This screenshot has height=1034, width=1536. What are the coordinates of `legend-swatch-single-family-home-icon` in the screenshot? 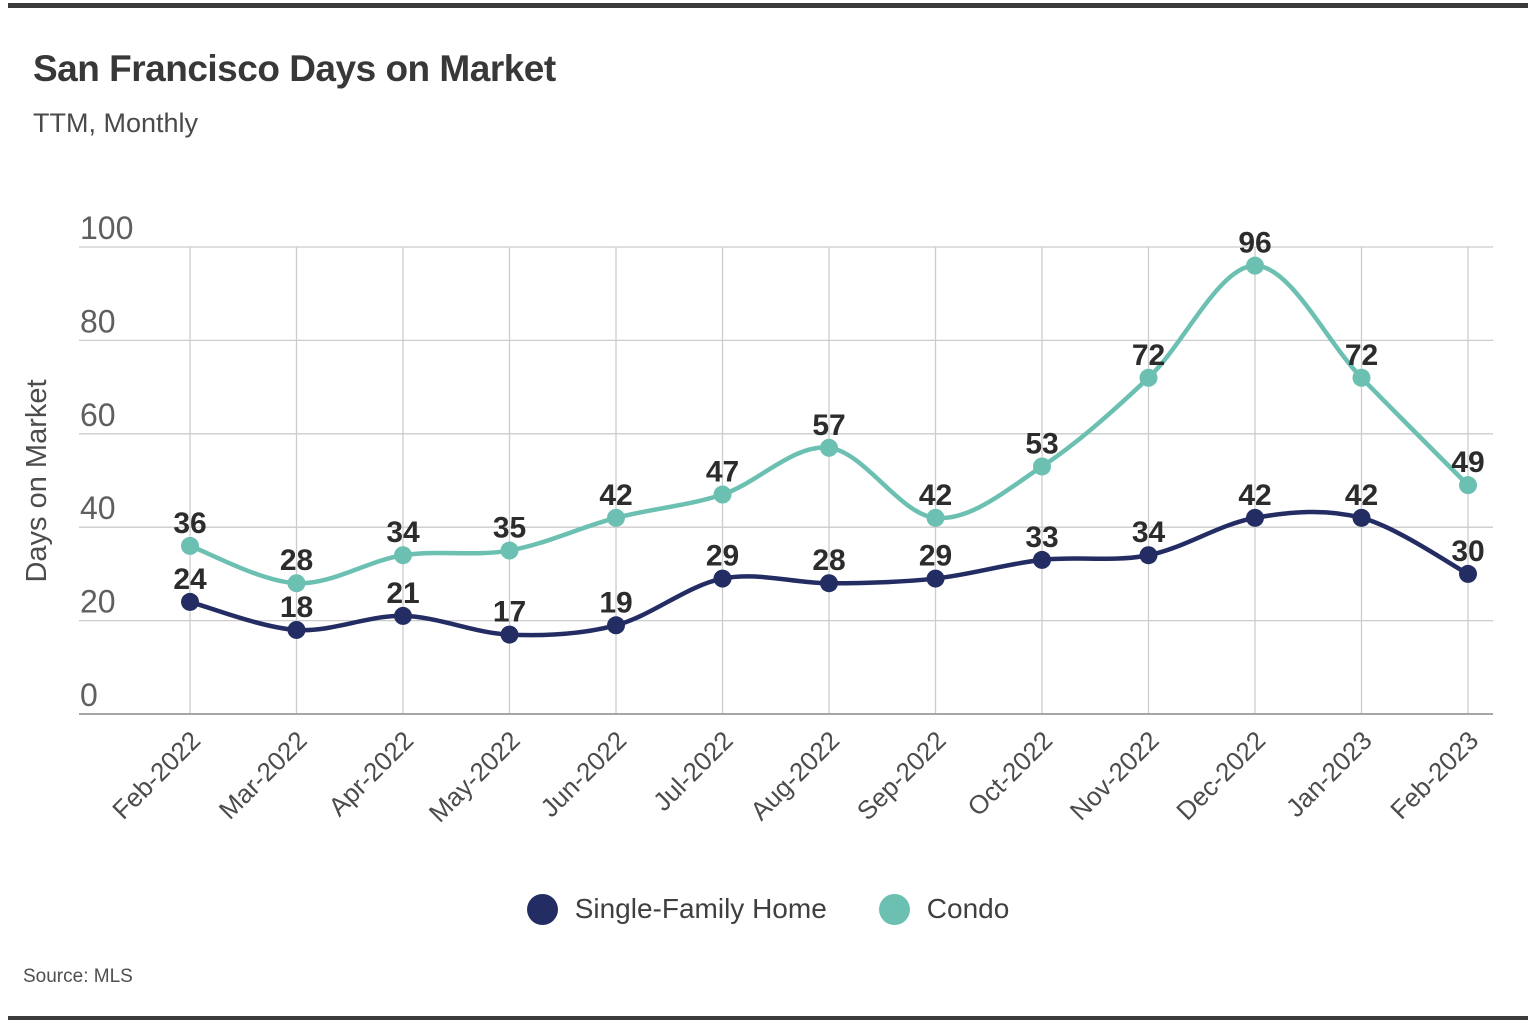 It's located at (542, 909).